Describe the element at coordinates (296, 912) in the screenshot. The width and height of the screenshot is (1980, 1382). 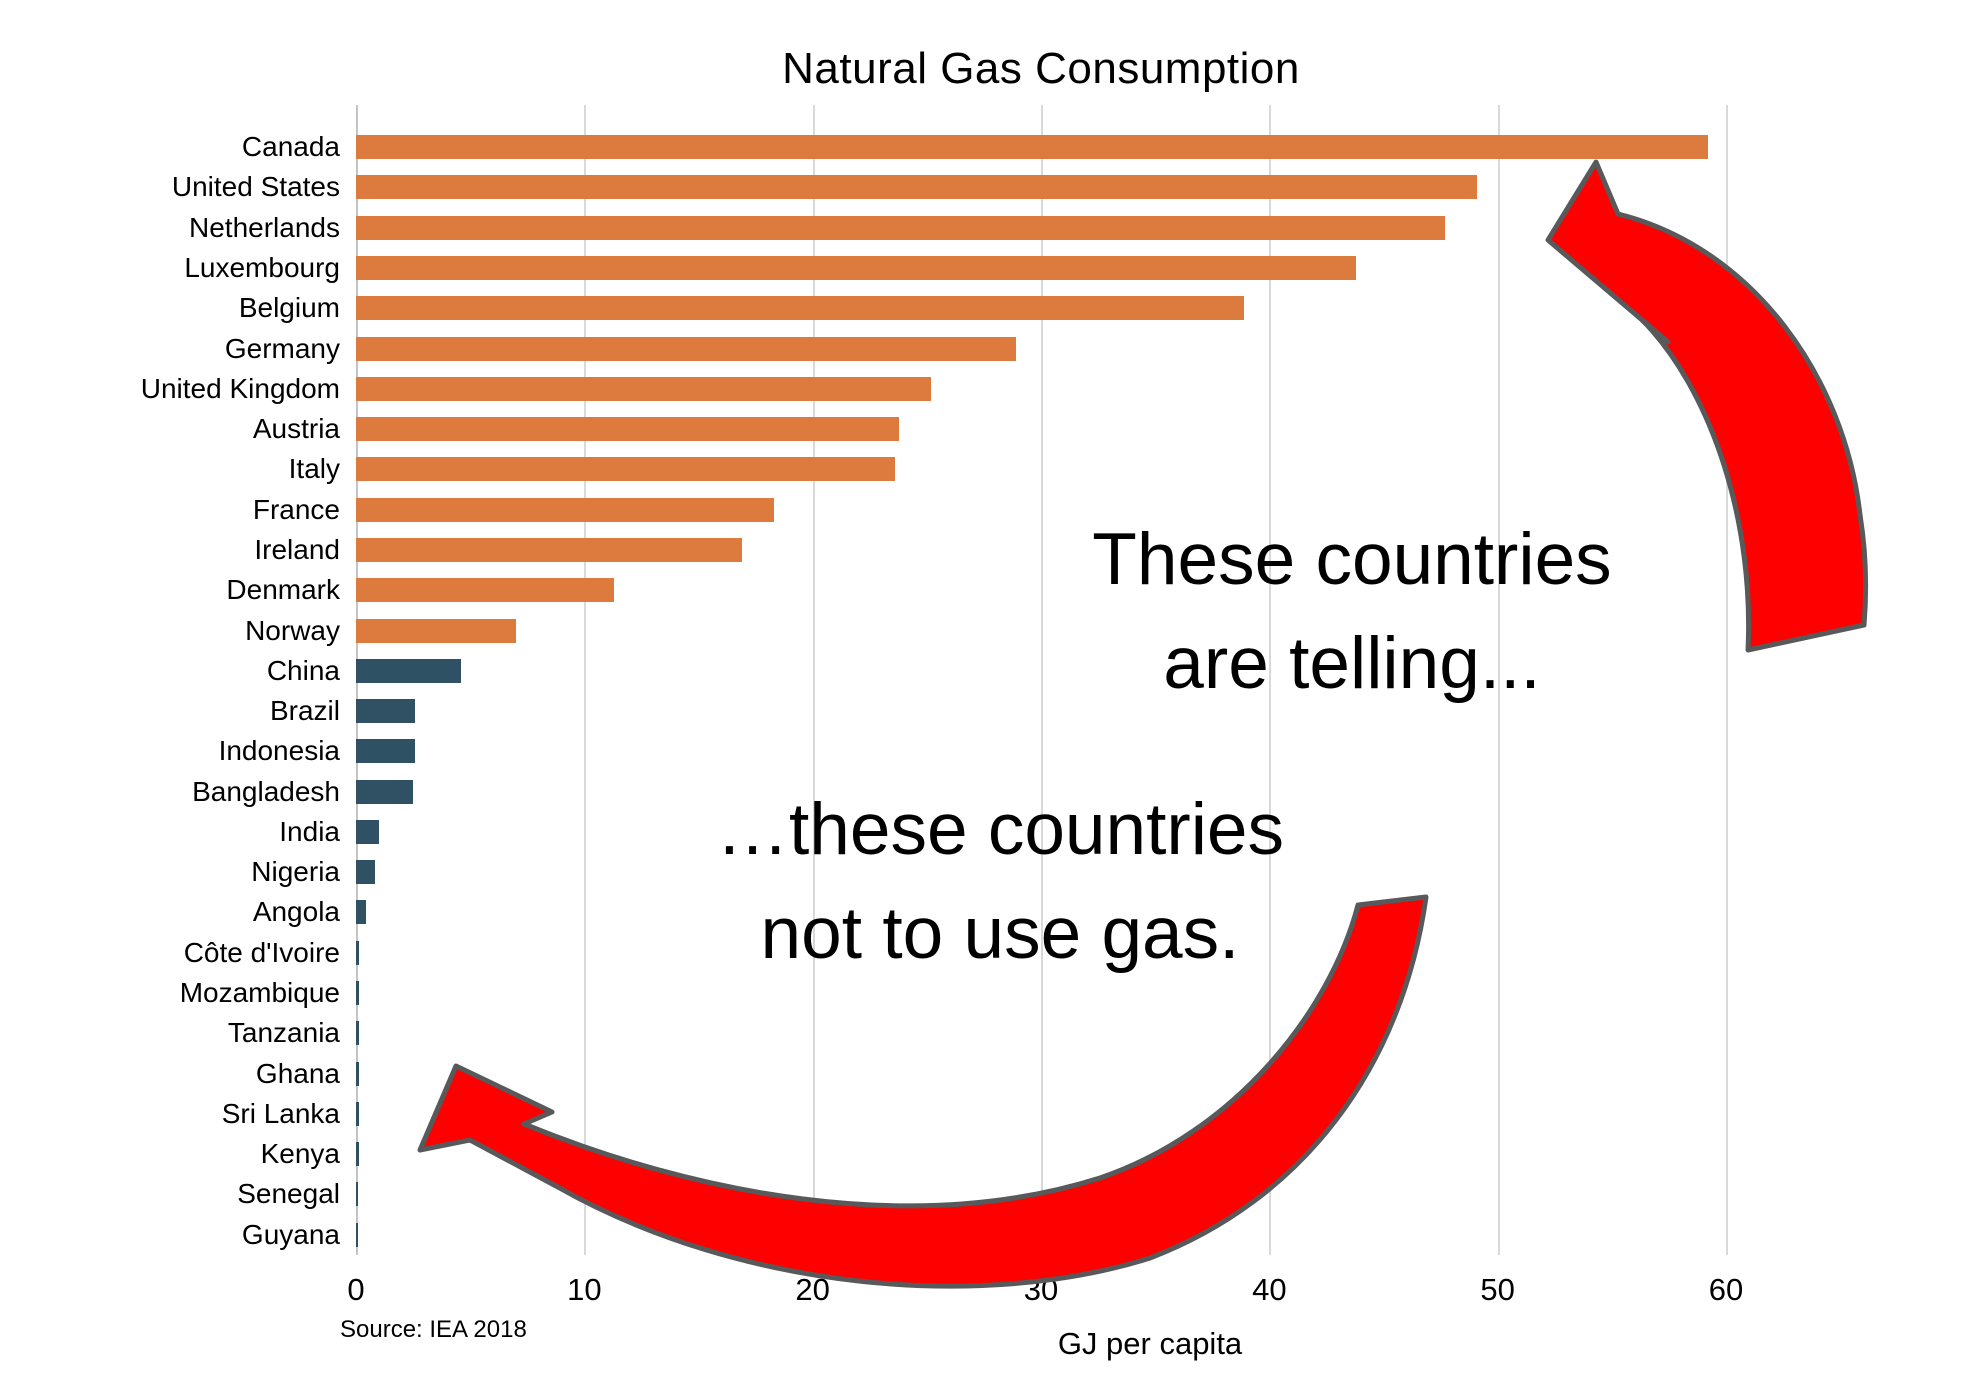
I see `country-label: Angola` at that location.